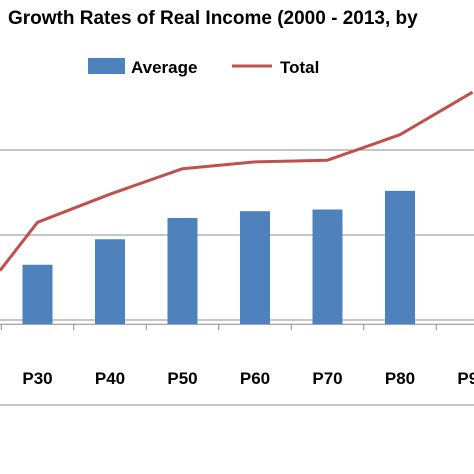 The height and width of the screenshot is (474, 474). What do you see at coordinates (299, 67) in the screenshot?
I see `legend-label-total: Total` at bounding box center [299, 67].